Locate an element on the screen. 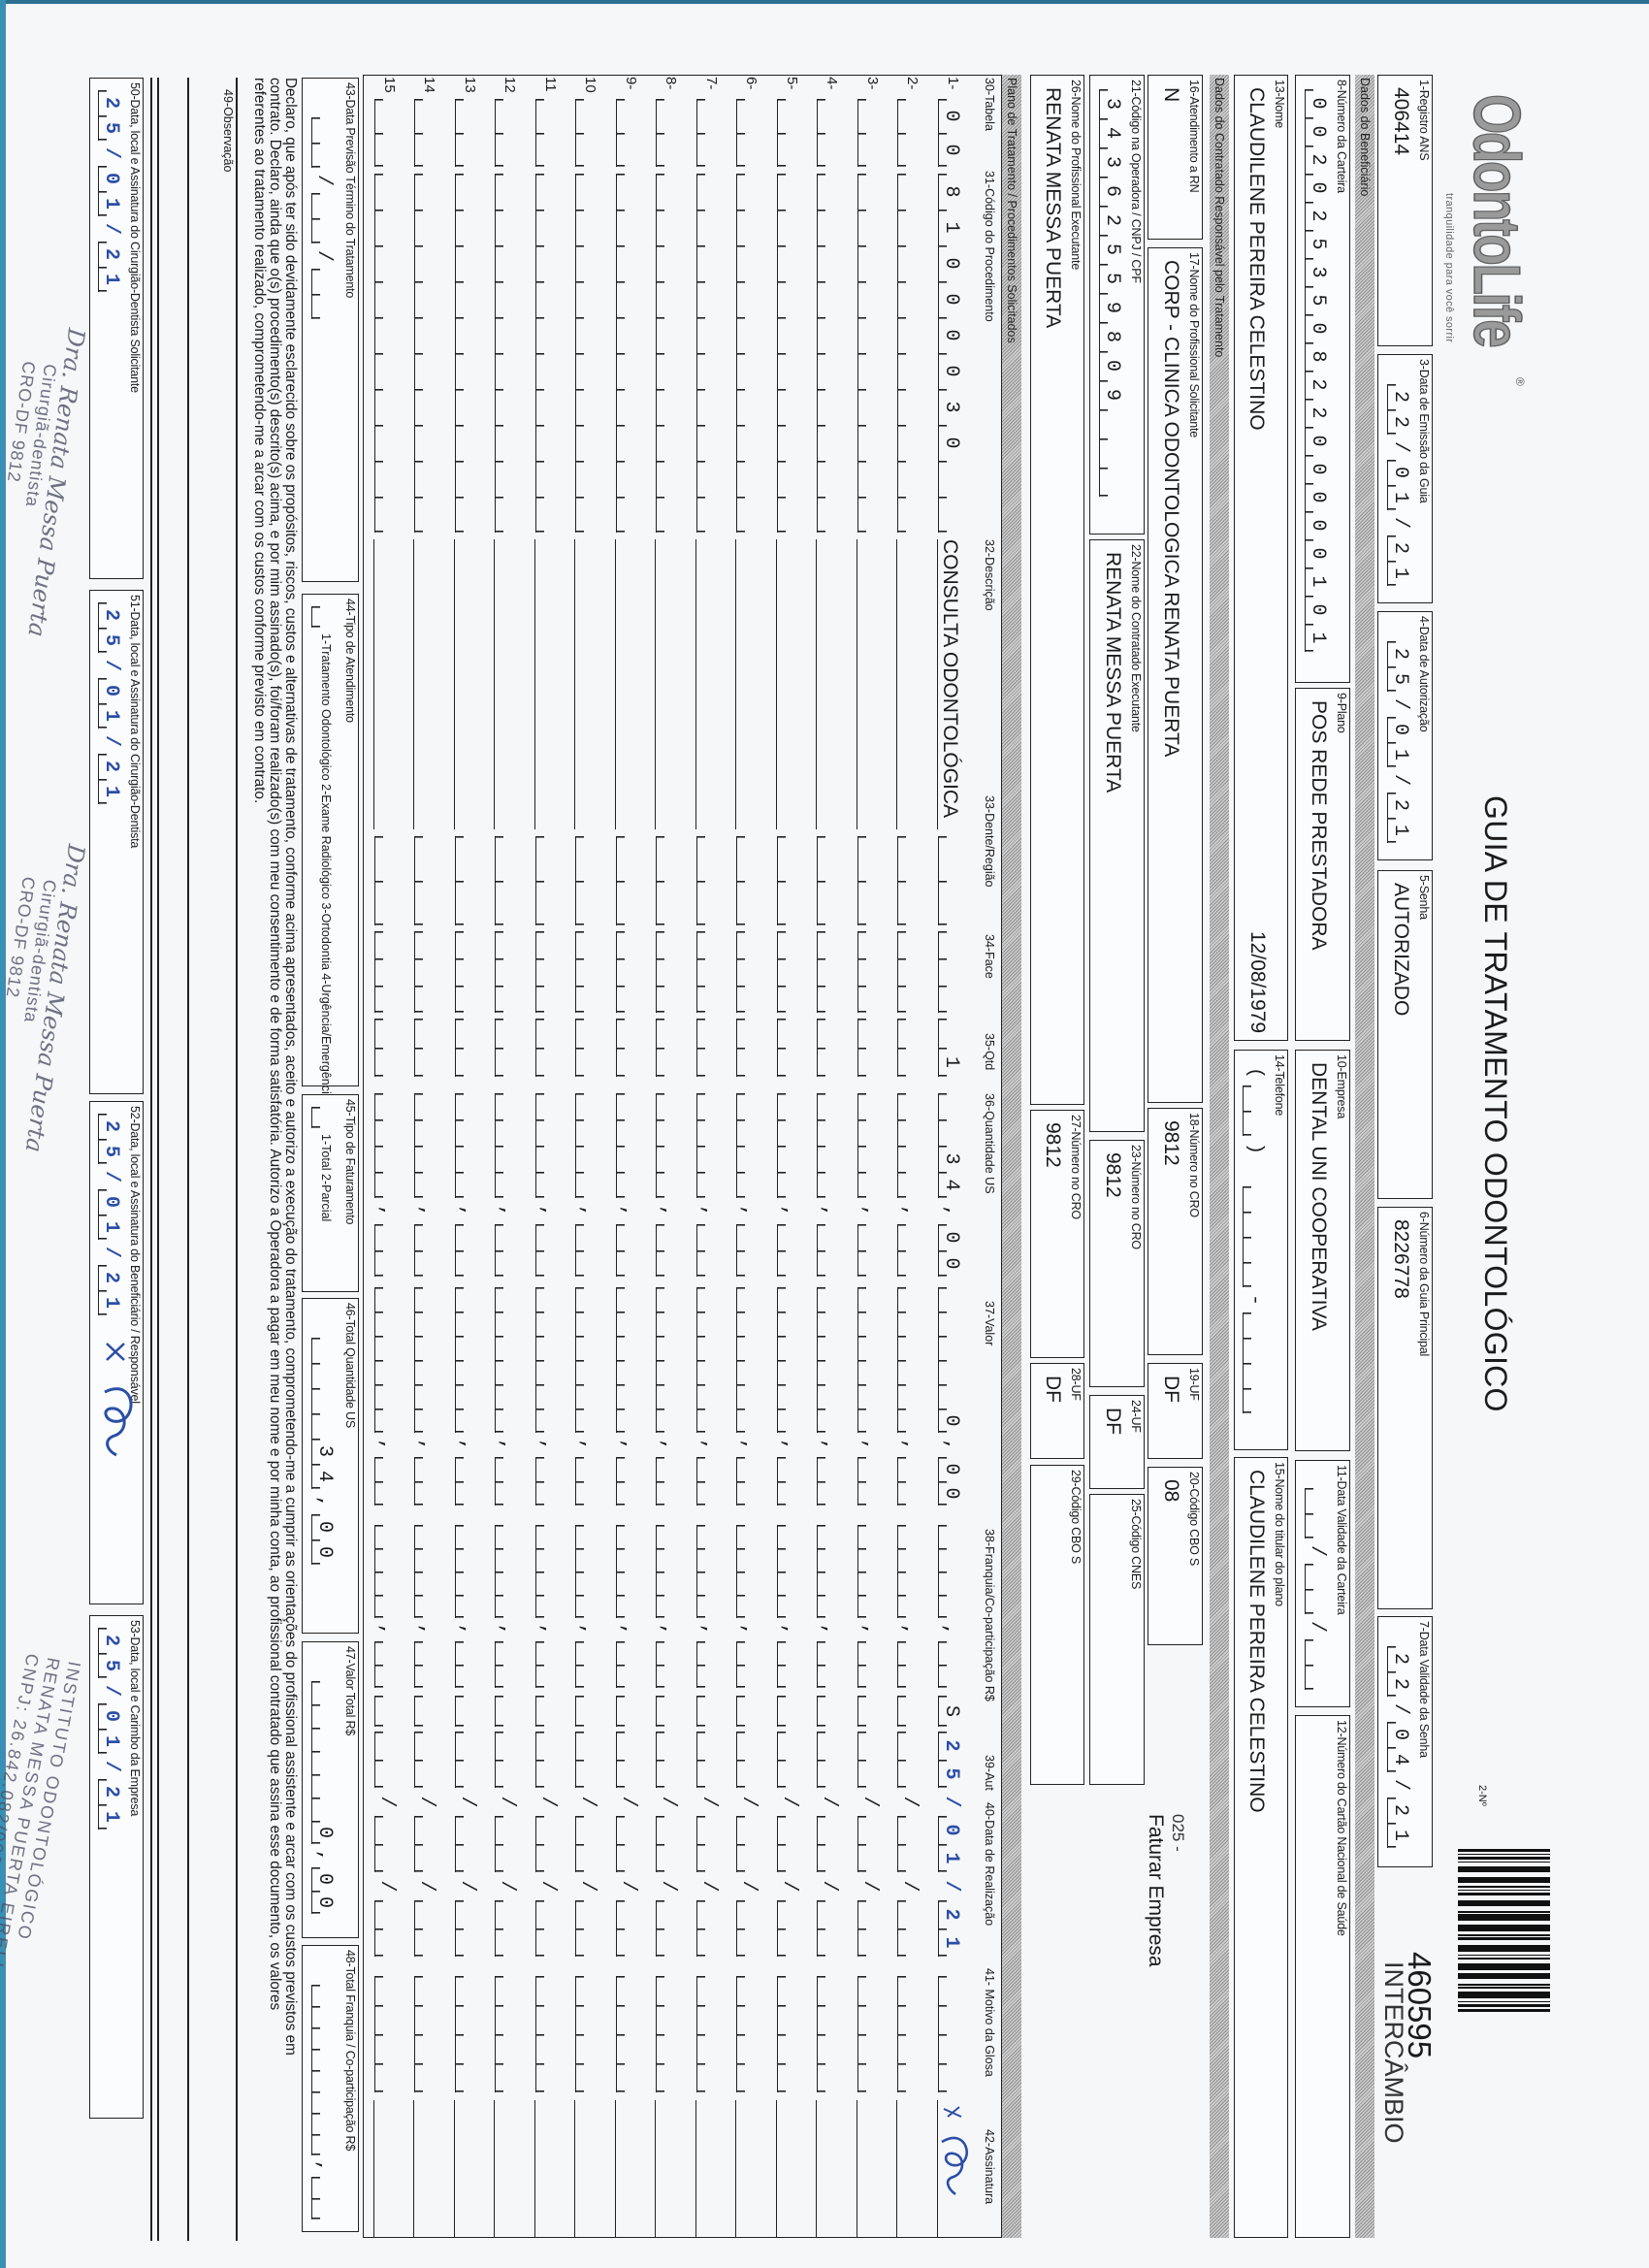 The width and height of the screenshot is (1649, 2268). field-value: CLAUDILENE PEREIRA CELESTINO is located at coordinates (1256, 259).